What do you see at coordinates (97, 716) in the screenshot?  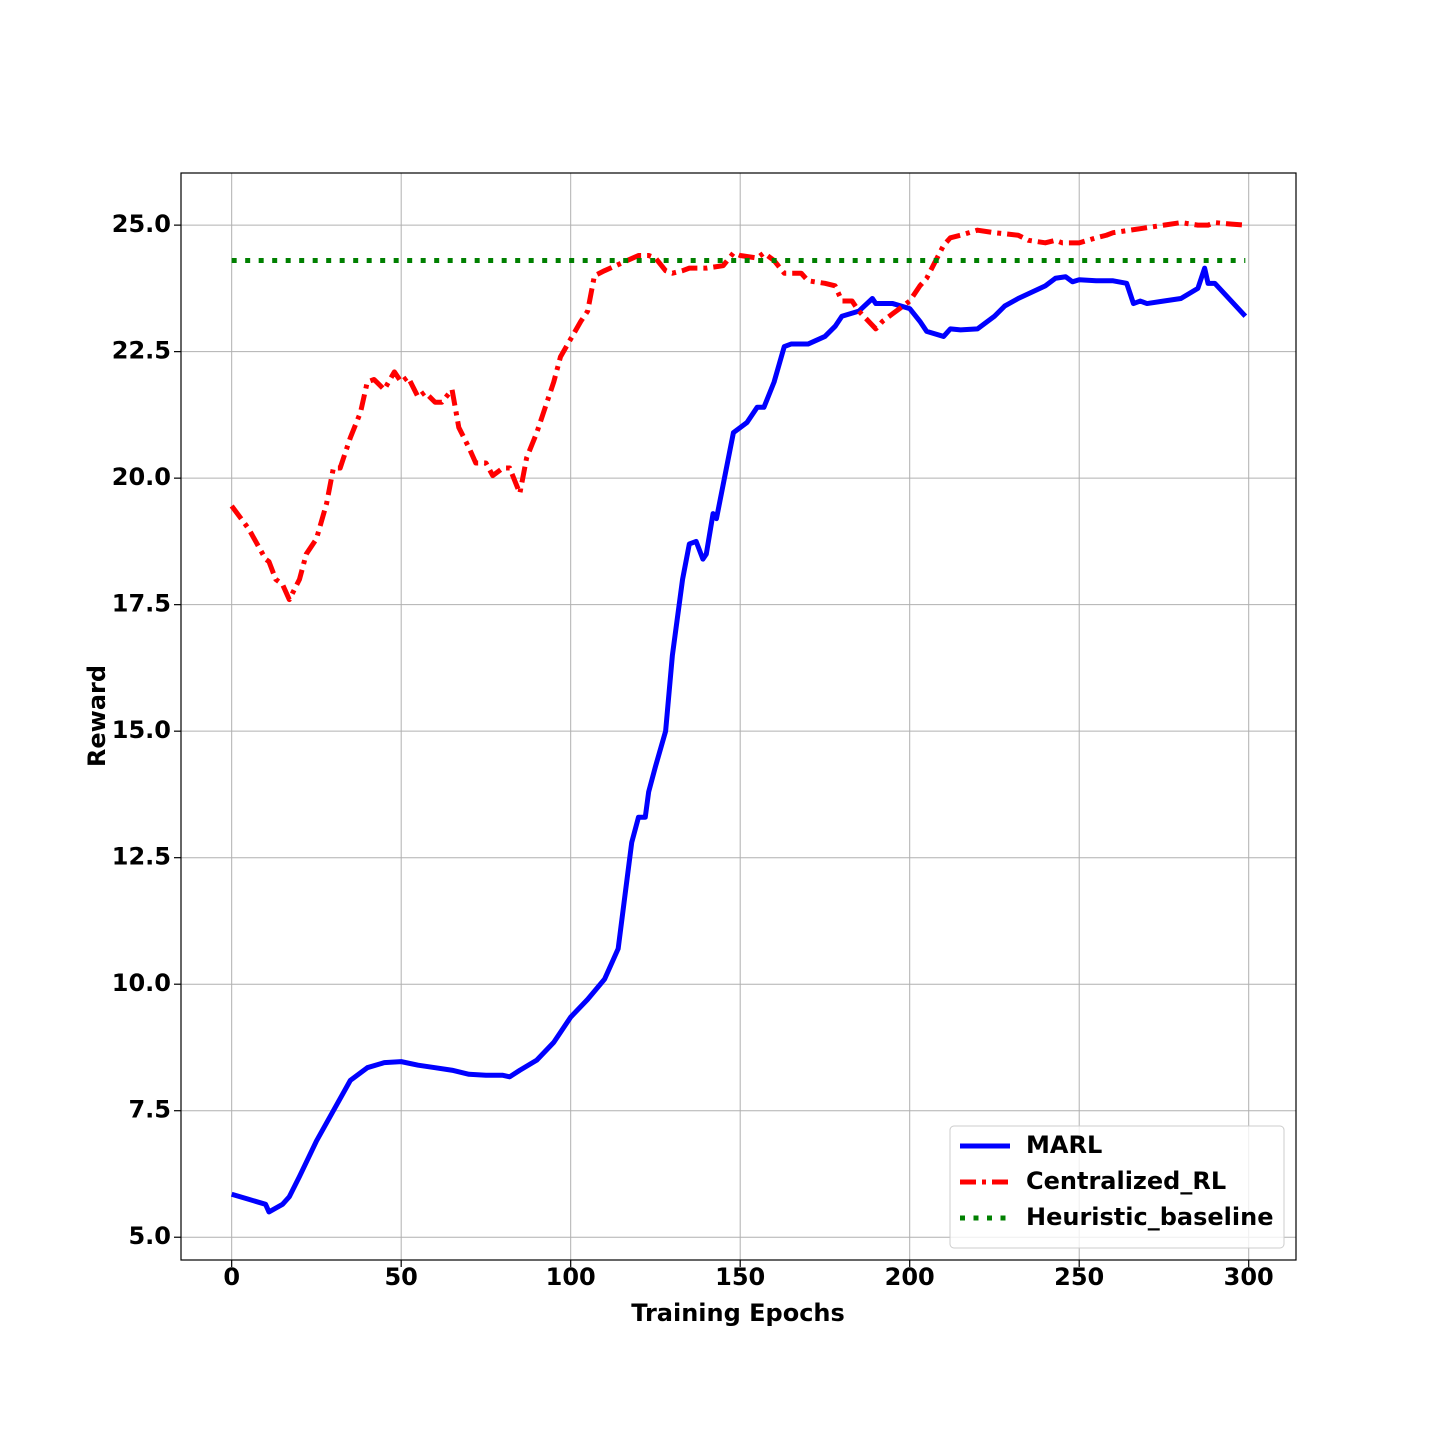 I see `y-axis-label: Reward` at bounding box center [97, 716].